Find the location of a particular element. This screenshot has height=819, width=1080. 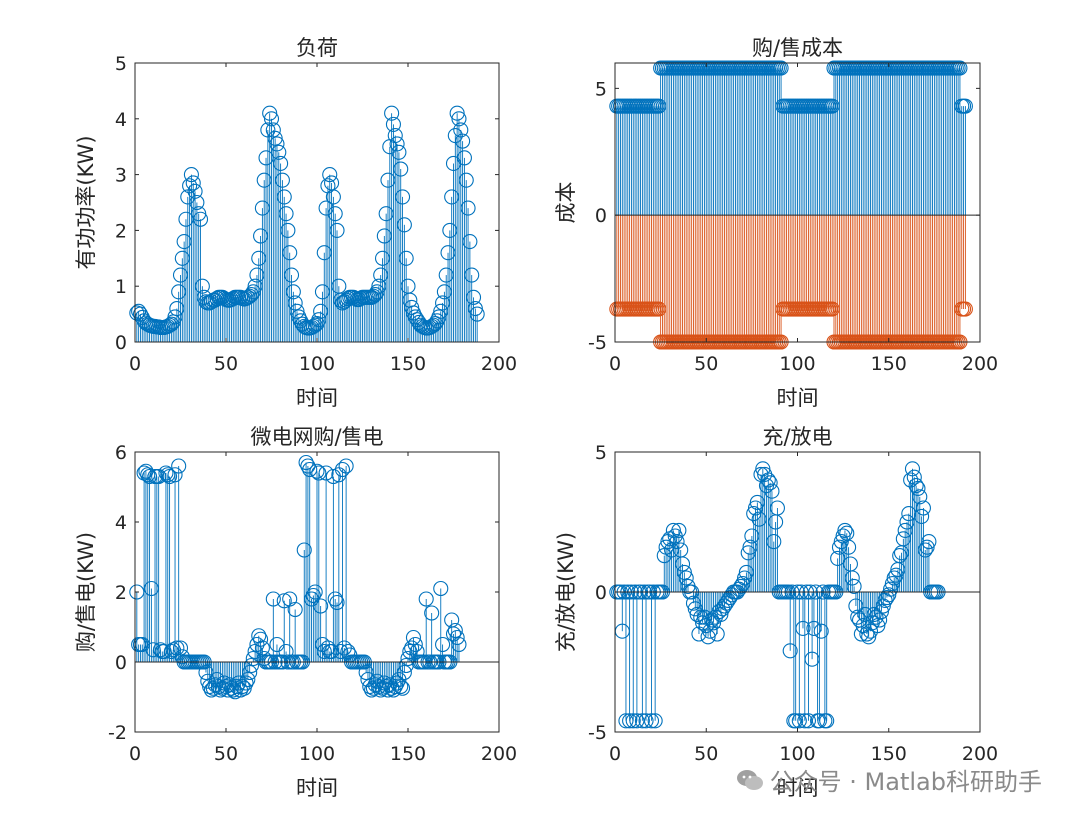

watermark-text: 公众号 · Matlab科研助手 is located at coordinates (905, 782).